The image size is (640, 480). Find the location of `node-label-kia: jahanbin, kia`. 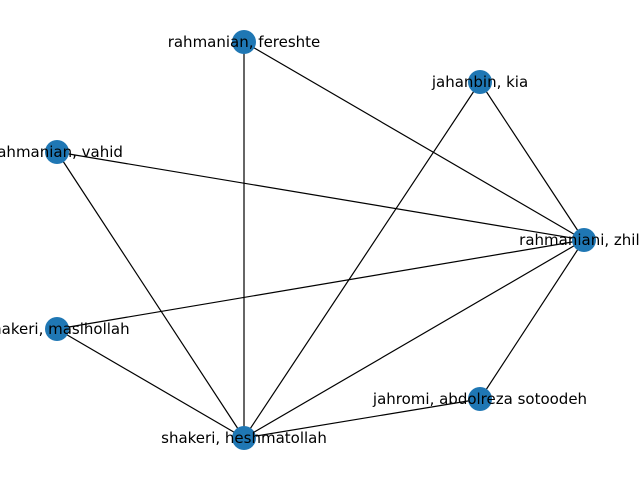

node-label-kia: jahanbin, kia is located at coordinates (479, 82).